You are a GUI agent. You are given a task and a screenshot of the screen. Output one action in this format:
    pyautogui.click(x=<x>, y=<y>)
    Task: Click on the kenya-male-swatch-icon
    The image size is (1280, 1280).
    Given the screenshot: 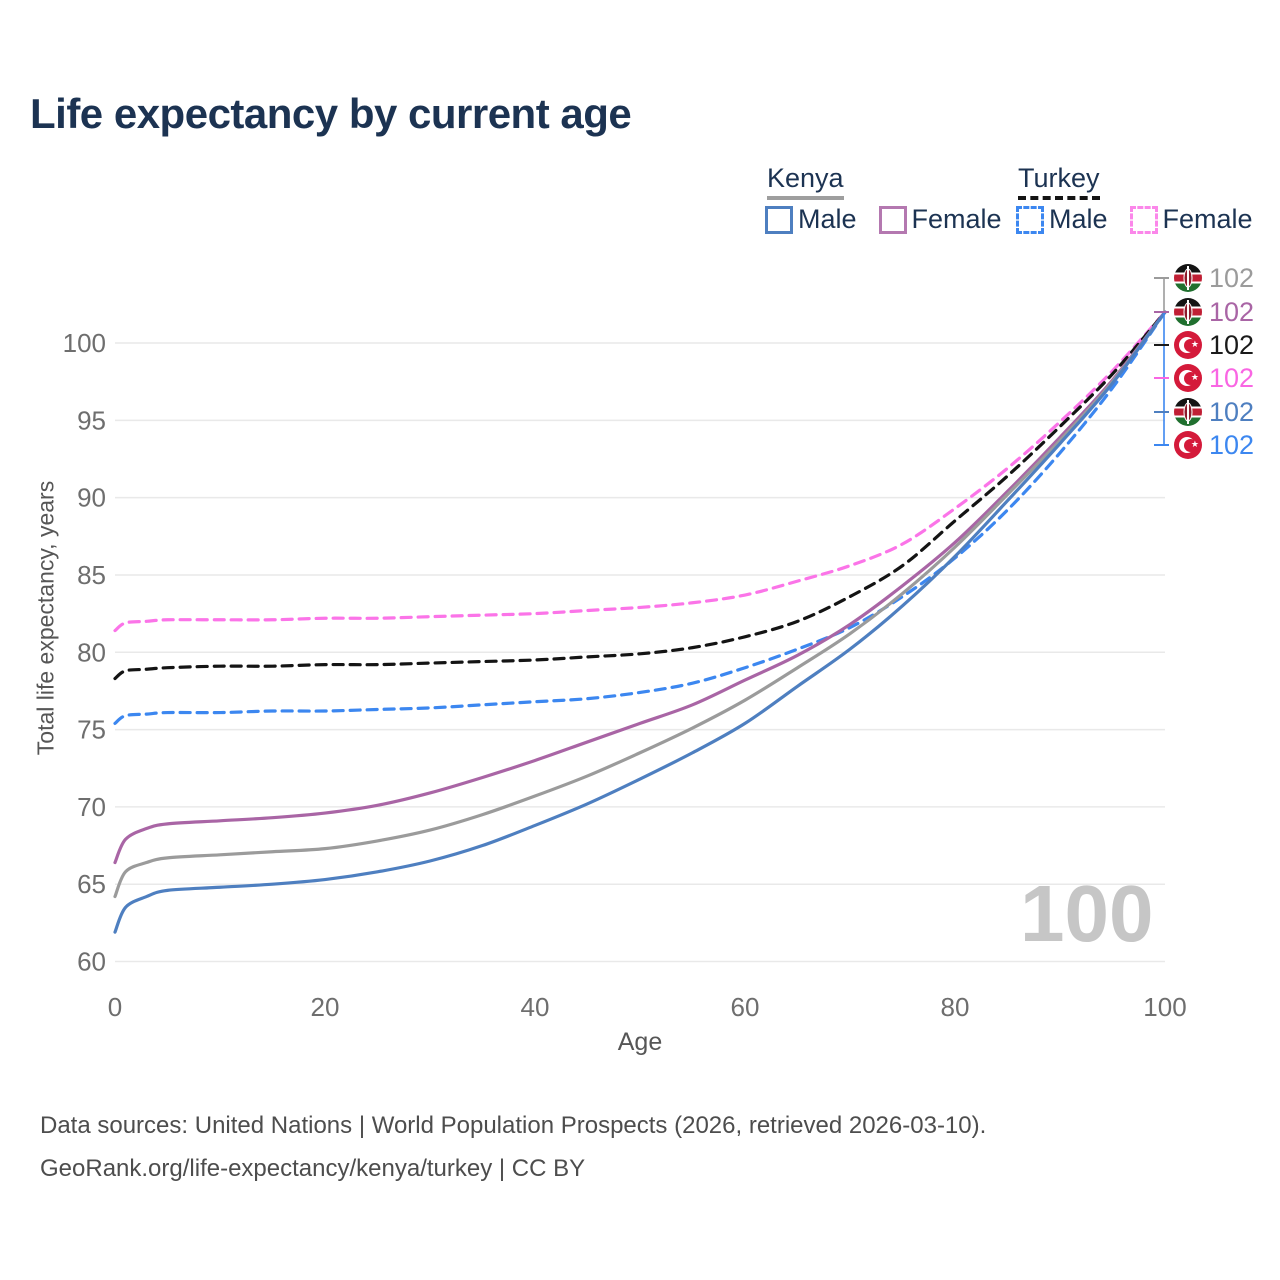 What is the action you would take?
    pyautogui.click(x=779, y=219)
    